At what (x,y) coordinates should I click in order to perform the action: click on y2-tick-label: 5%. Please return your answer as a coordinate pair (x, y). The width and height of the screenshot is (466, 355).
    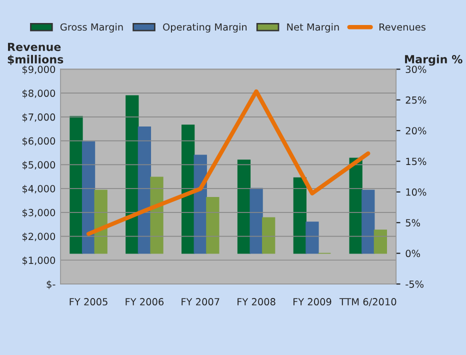
    Looking at the image, I should click on (413, 222).